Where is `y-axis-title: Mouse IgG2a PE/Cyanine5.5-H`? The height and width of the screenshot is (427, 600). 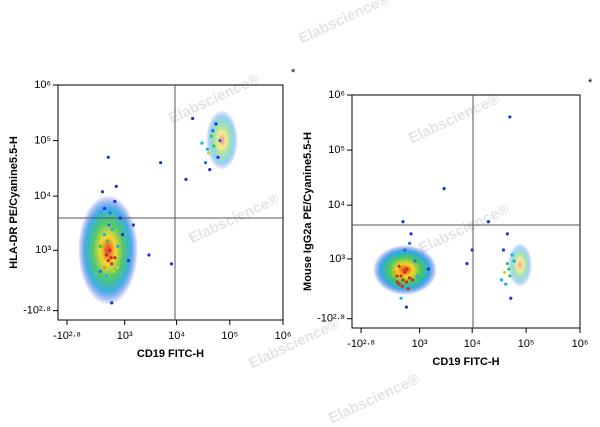
y-axis-title: Mouse IgG2a PE/Cyanine5.5-H is located at coordinates (308, 211).